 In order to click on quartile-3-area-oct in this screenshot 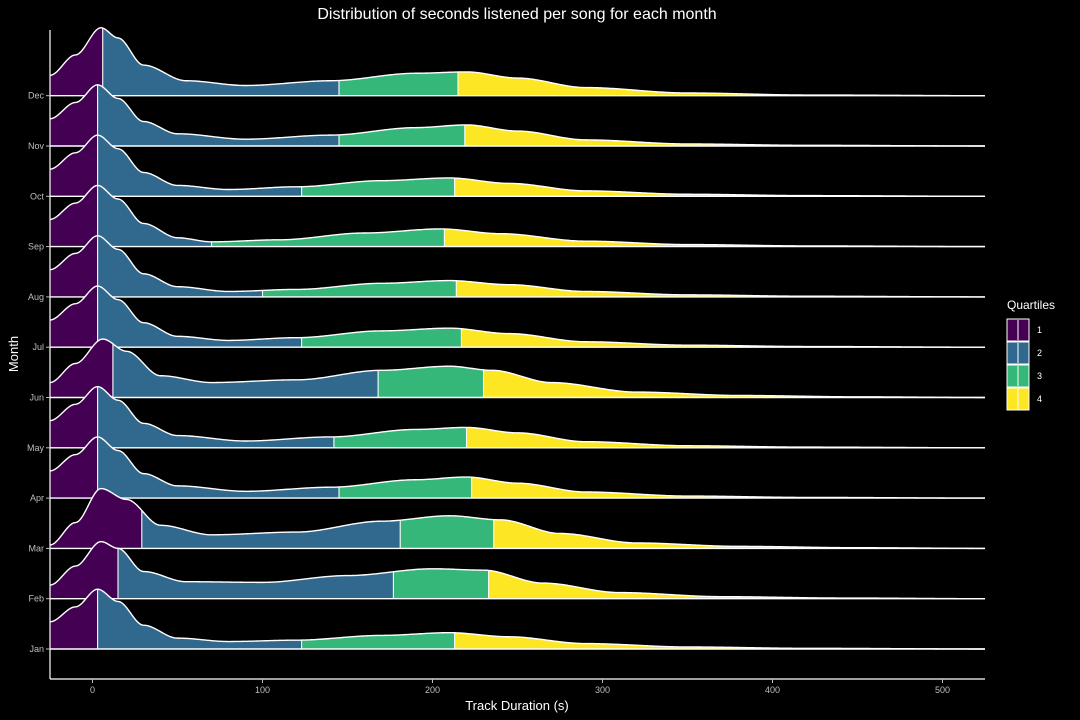, I will do `click(378, 187)`.